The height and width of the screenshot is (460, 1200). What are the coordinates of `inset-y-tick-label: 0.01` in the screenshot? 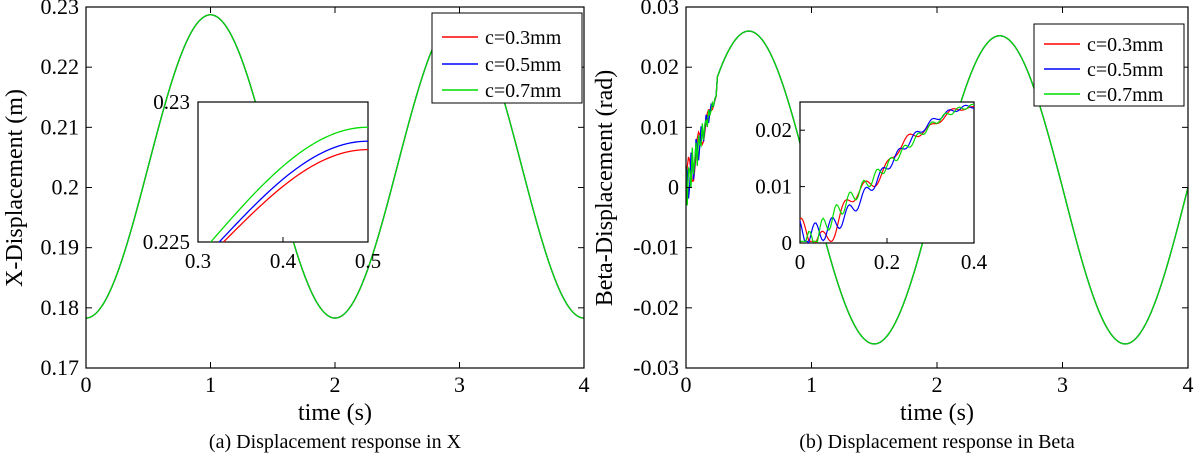 It's located at (773, 187).